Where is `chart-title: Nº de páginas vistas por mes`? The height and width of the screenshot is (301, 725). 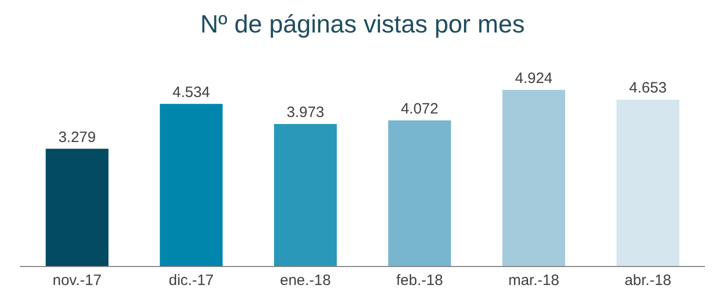 chart-title: Nº de páginas vistas por mes is located at coordinates (362, 24).